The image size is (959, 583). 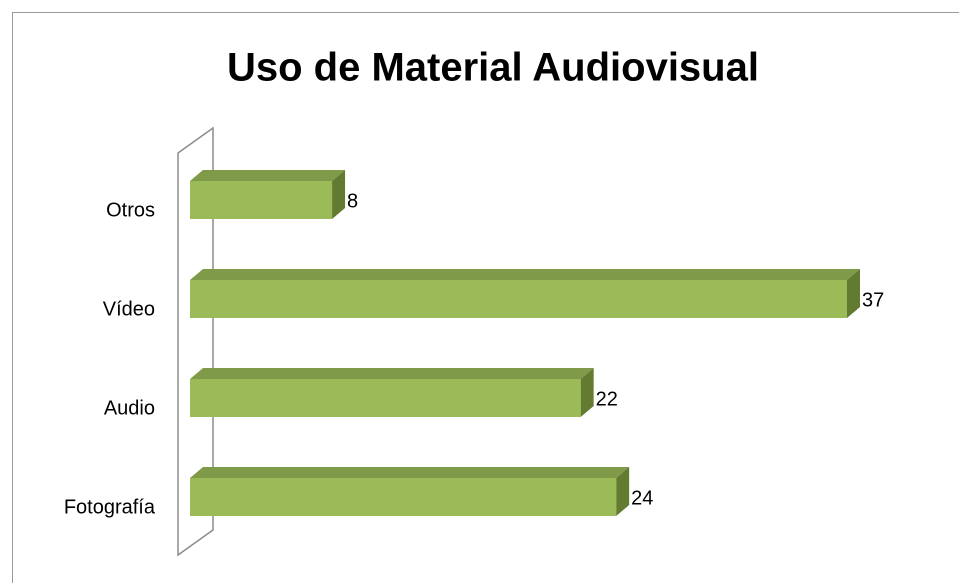 I want to click on y-tick-label: Audio, so click(x=129, y=408).